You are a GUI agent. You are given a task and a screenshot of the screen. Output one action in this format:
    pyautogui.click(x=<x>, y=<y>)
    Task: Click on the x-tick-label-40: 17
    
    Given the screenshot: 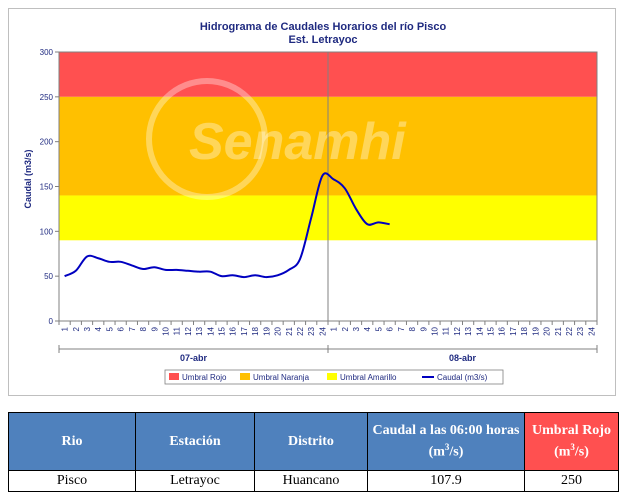 What is the action you would take?
    pyautogui.click(x=513, y=330)
    